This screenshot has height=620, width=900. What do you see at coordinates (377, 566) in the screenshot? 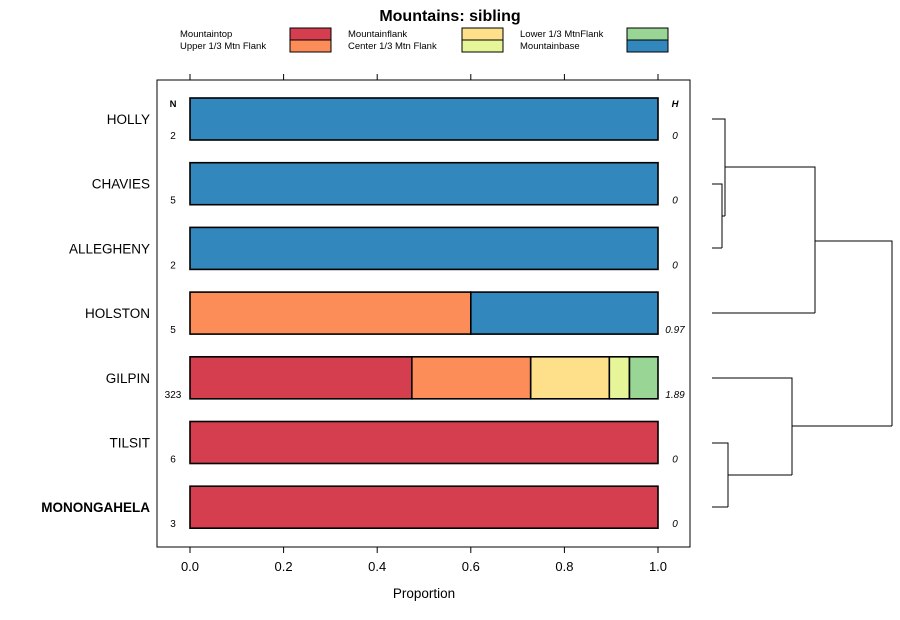
I see `x-tick-label: 0.4` at bounding box center [377, 566].